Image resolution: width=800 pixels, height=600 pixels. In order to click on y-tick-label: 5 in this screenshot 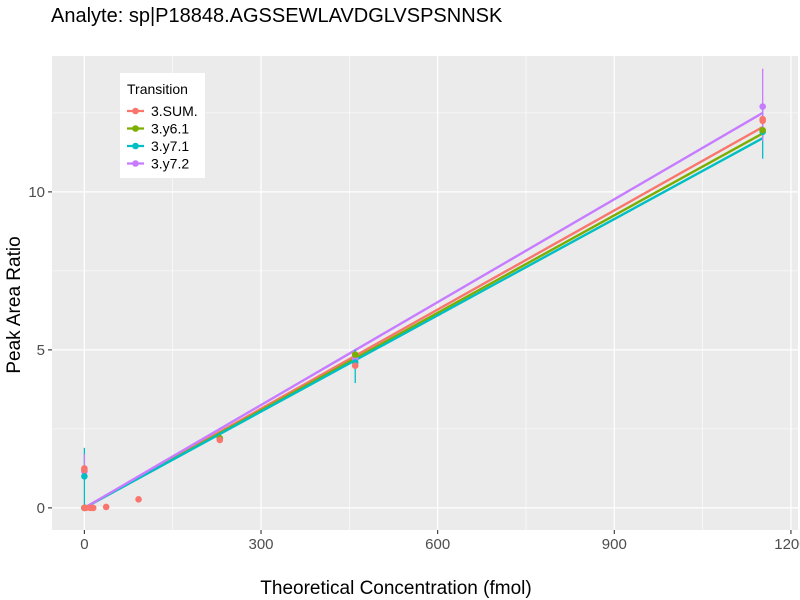, I will do `click(41, 350)`.